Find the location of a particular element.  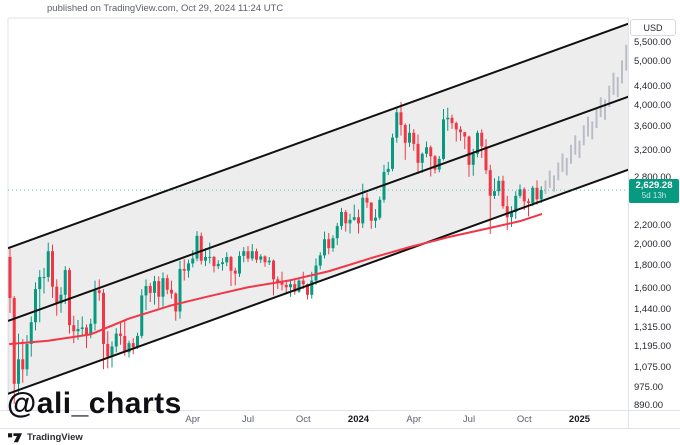

price-axis-label: 1,315.00 is located at coordinates (652, 328).